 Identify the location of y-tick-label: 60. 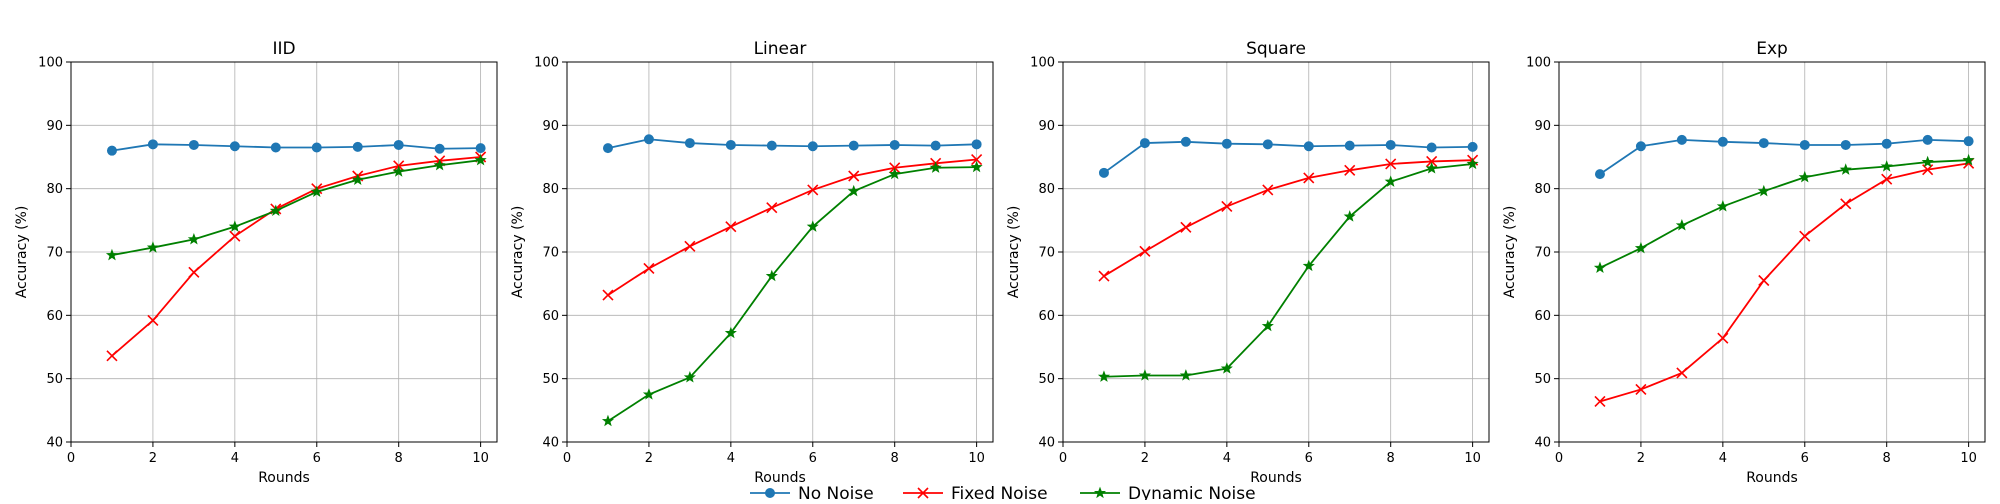
(1542, 316).